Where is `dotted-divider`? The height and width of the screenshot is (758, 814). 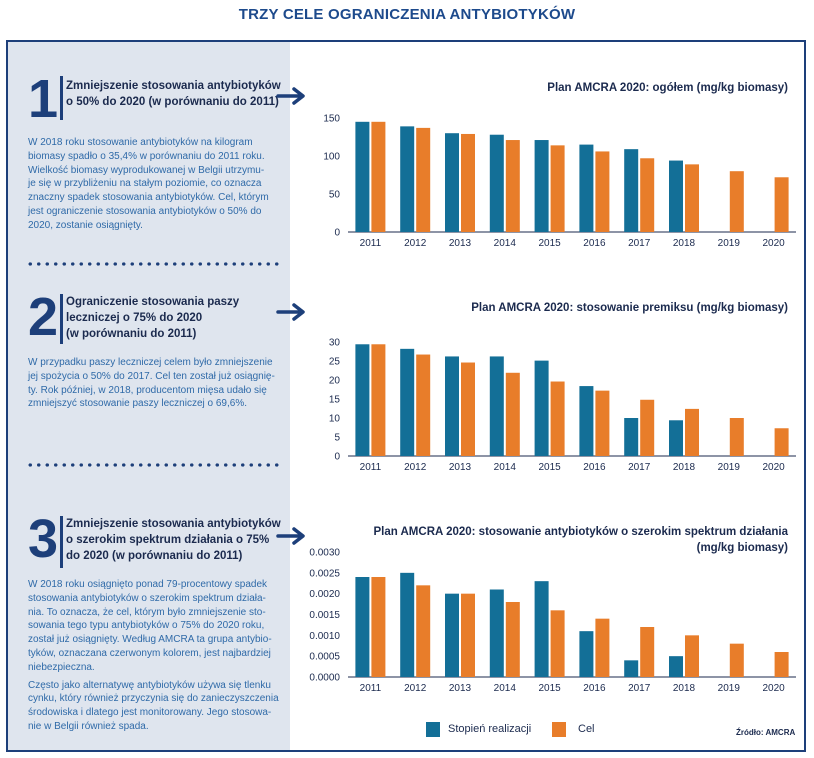 dotted-divider is located at coordinates (153, 465).